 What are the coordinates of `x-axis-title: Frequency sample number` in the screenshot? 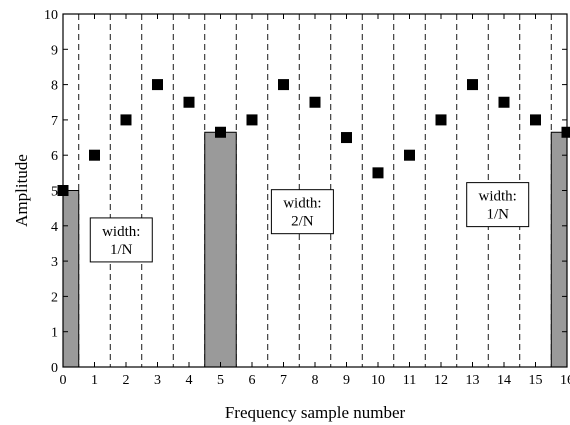 It's located at (315, 412).